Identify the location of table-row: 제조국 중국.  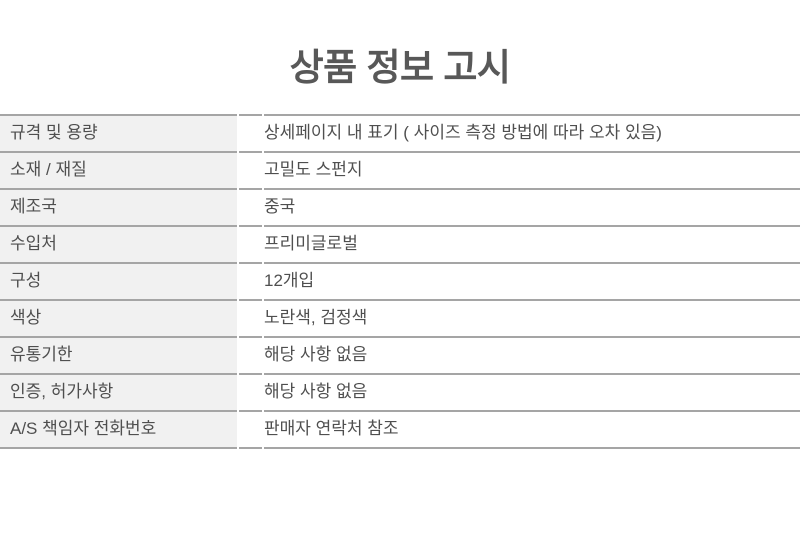
(400, 206).